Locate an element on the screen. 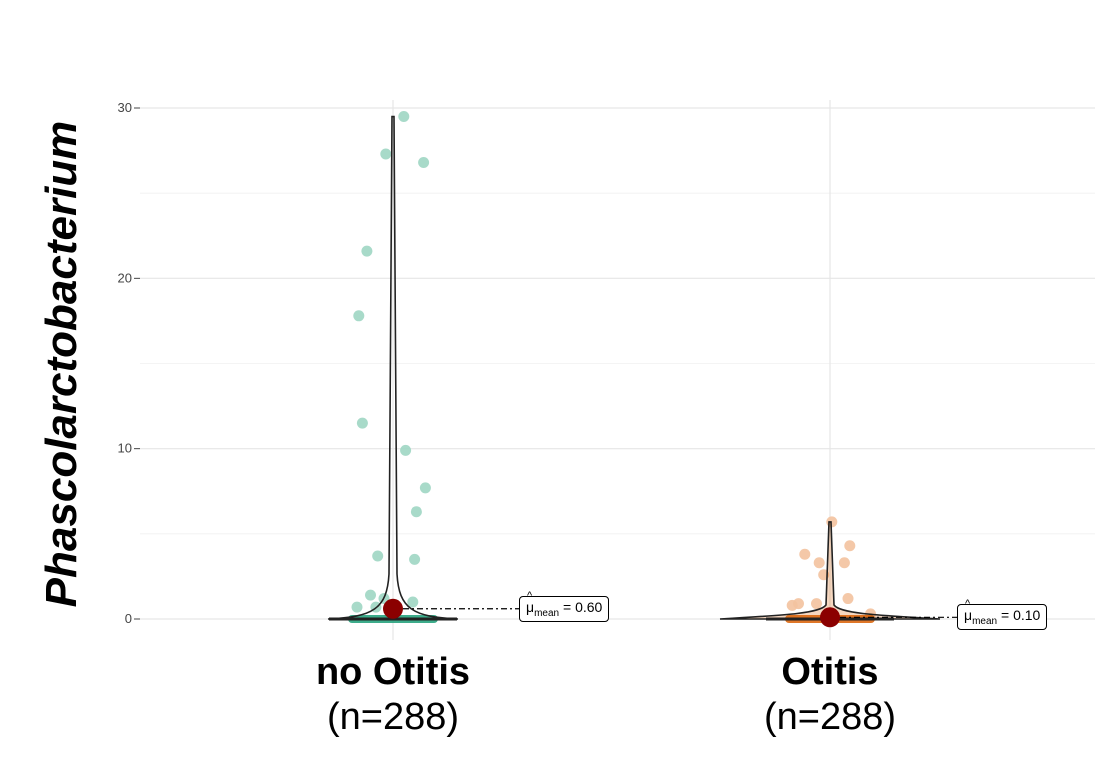  x-category-otitis: Otitis (n=288) is located at coordinates (830, 695).